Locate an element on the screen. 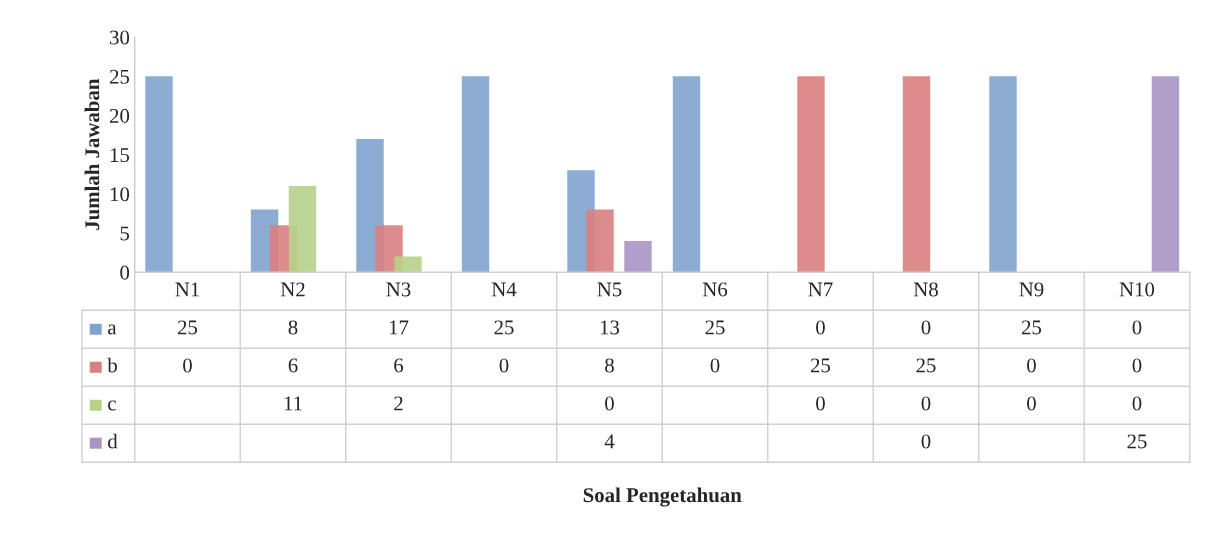  y-tick-label: 5 is located at coordinates (125, 233).